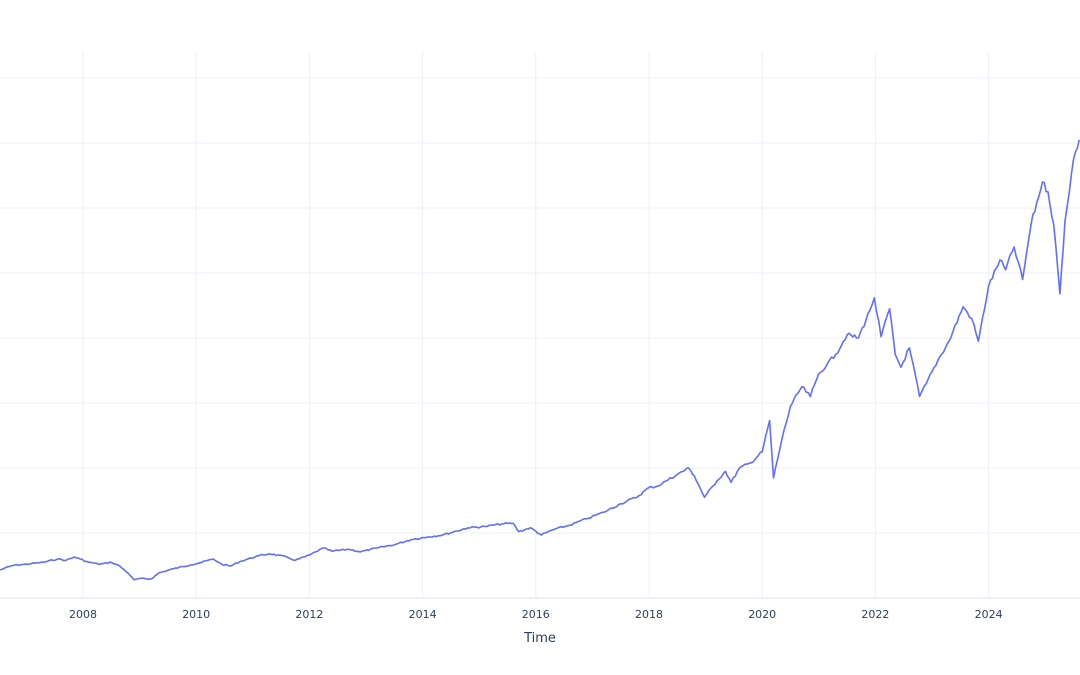 This screenshot has width=1080, height=675. What do you see at coordinates (762, 614) in the screenshot?
I see `x-tick-label: 2020` at bounding box center [762, 614].